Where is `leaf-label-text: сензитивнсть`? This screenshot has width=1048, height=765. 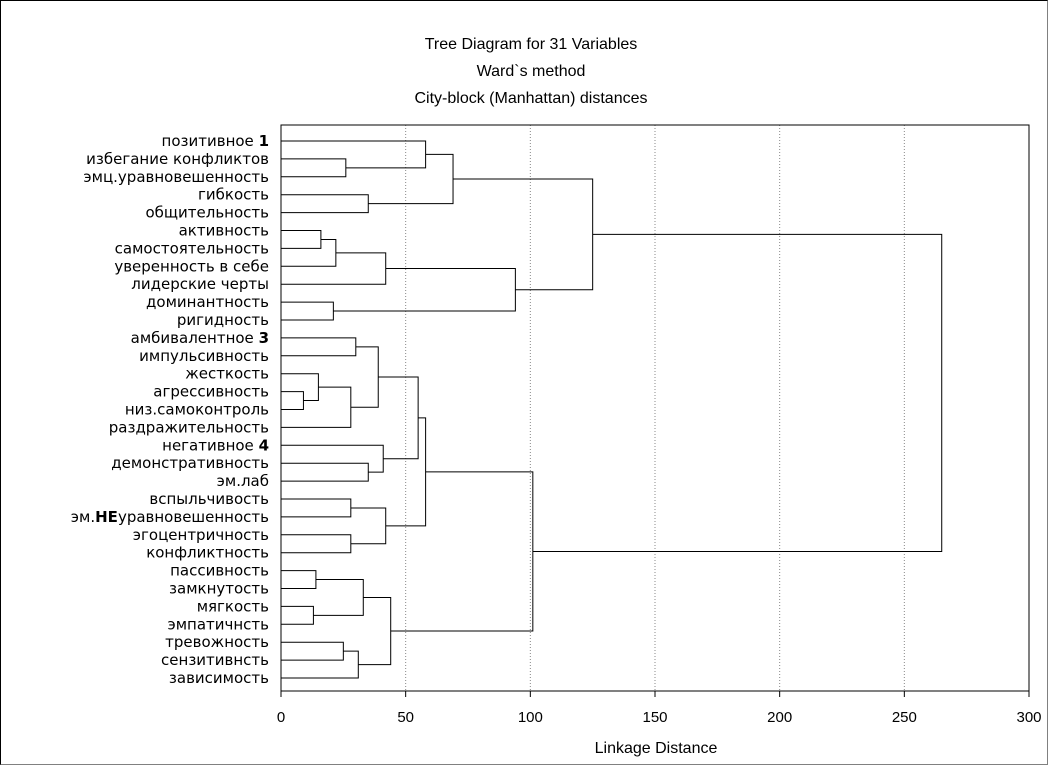
leaf-label-text: сензитивнсть is located at coordinates (215, 660).